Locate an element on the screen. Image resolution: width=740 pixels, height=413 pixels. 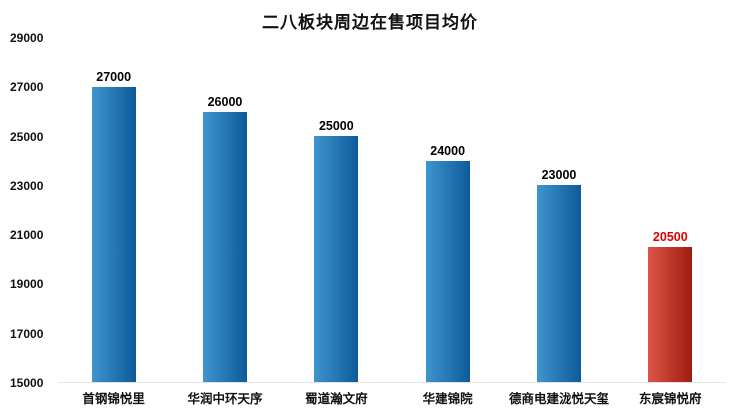
x-axis: 首钢锦悦里 华润中环天序 蜀道瀚文府 华建锦院 德商电建泷悦天玺 东宸锦悦府 is located at coordinates (392, 395).